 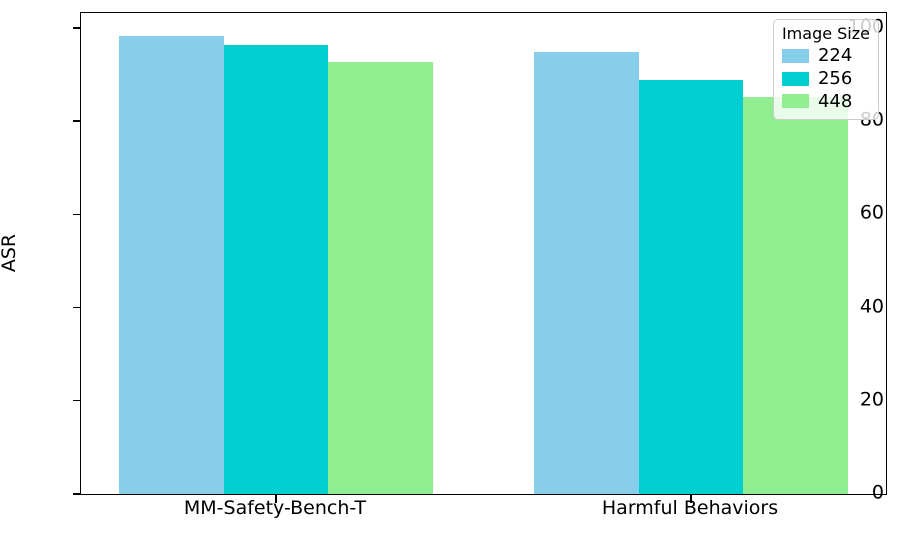 I want to click on legend-entry: 224, so click(x=825, y=55).